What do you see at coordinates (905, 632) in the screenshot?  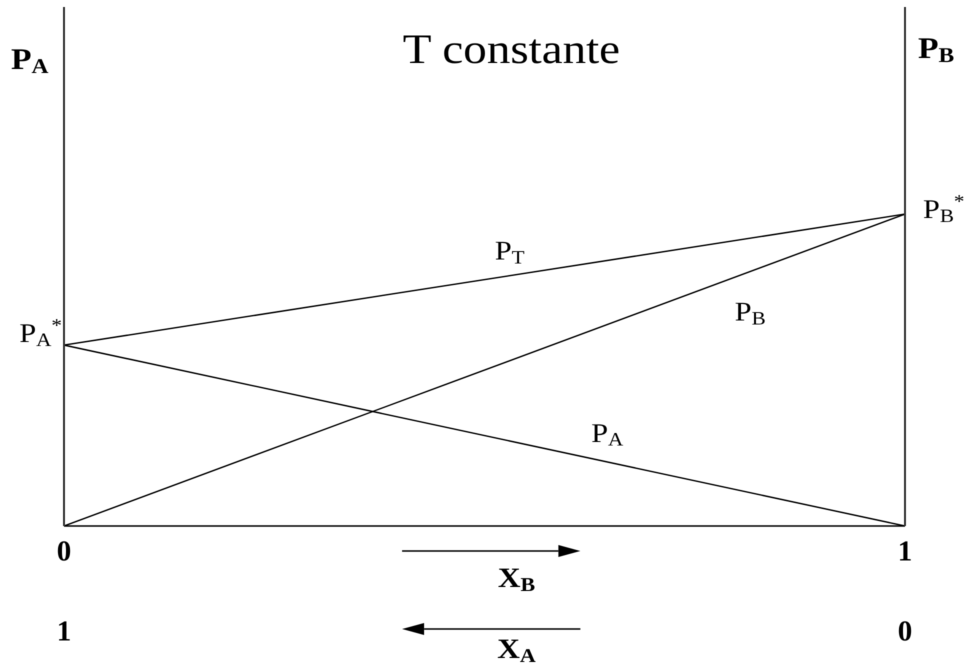 I see `x2-tick-label: 0` at bounding box center [905, 632].